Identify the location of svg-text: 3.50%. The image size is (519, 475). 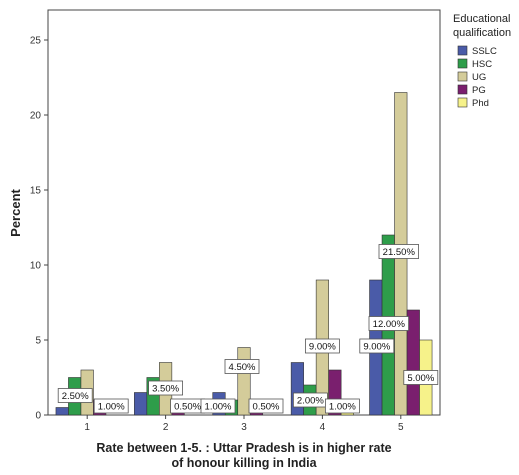
(165, 389).